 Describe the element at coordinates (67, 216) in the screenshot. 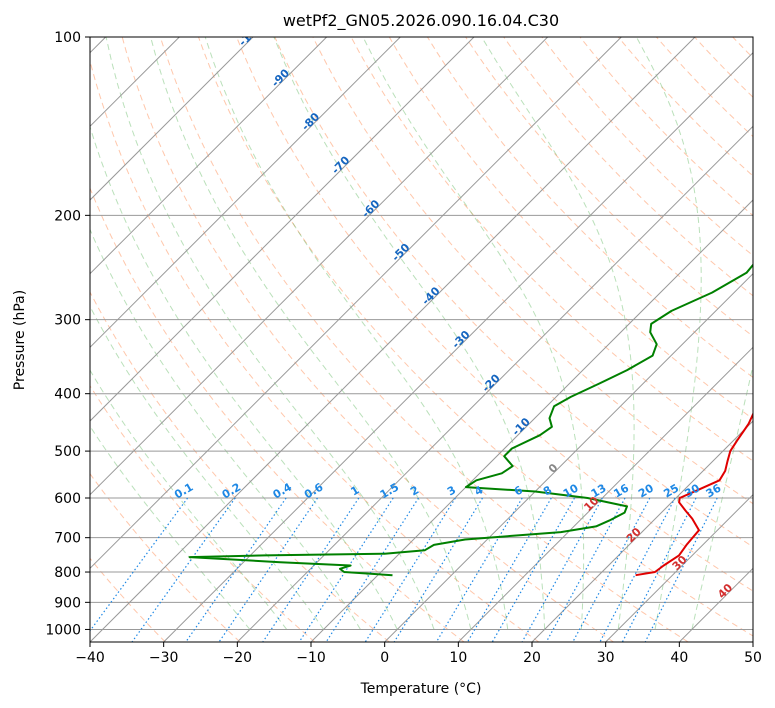

I see `y-tick-label: 200` at that location.